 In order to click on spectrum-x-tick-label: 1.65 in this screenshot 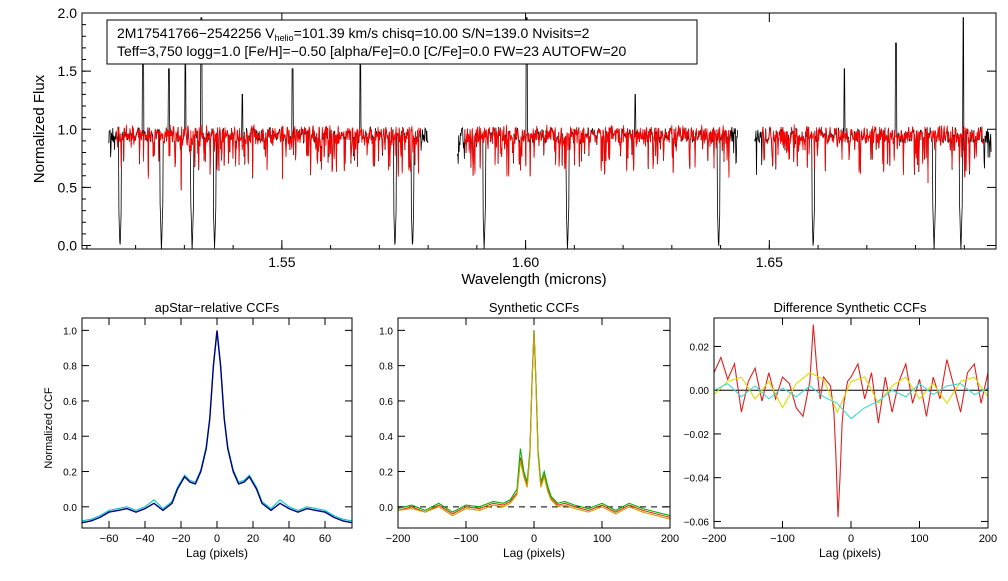, I will do `click(769, 262)`.